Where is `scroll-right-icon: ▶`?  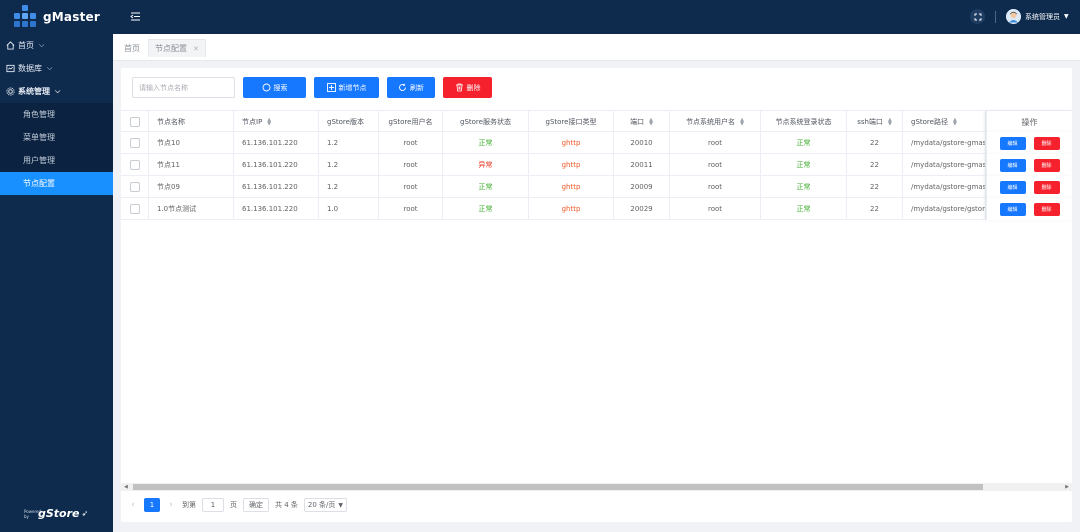 scroll-right-icon: ▶ is located at coordinates (1067, 487).